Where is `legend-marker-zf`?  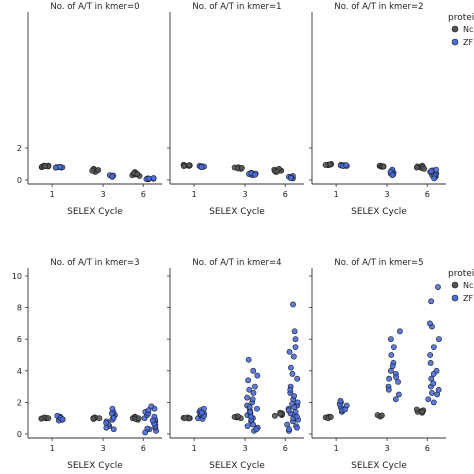
legend-marker-zf is located at coordinates (455, 42).